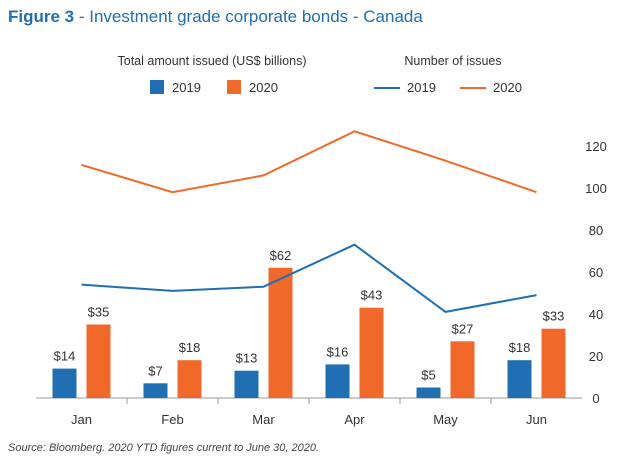  What do you see at coordinates (596, 146) in the screenshot?
I see `right-axis-tick-label: 120` at bounding box center [596, 146].